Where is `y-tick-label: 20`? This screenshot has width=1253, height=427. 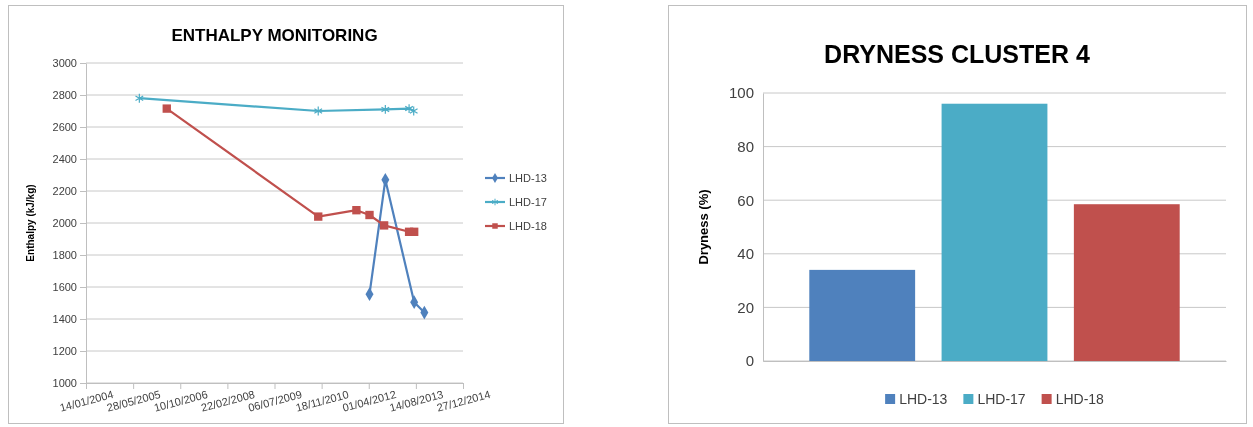 y-tick-label: 20 is located at coordinates (745, 307).